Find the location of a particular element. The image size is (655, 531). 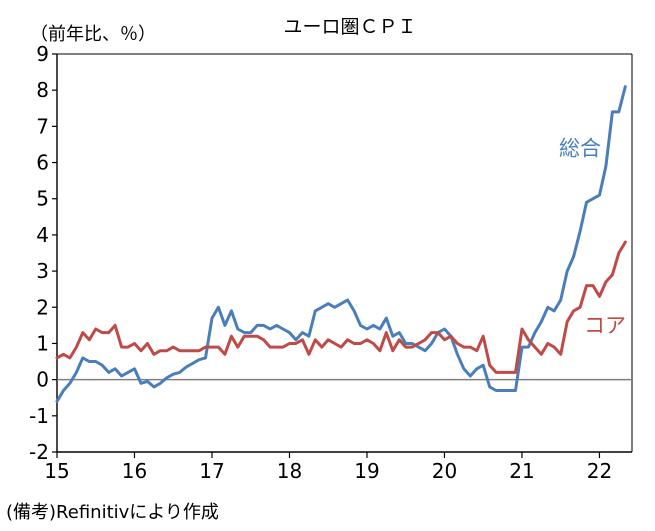

y-tick-label: -2 is located at coordinates (39, 452).